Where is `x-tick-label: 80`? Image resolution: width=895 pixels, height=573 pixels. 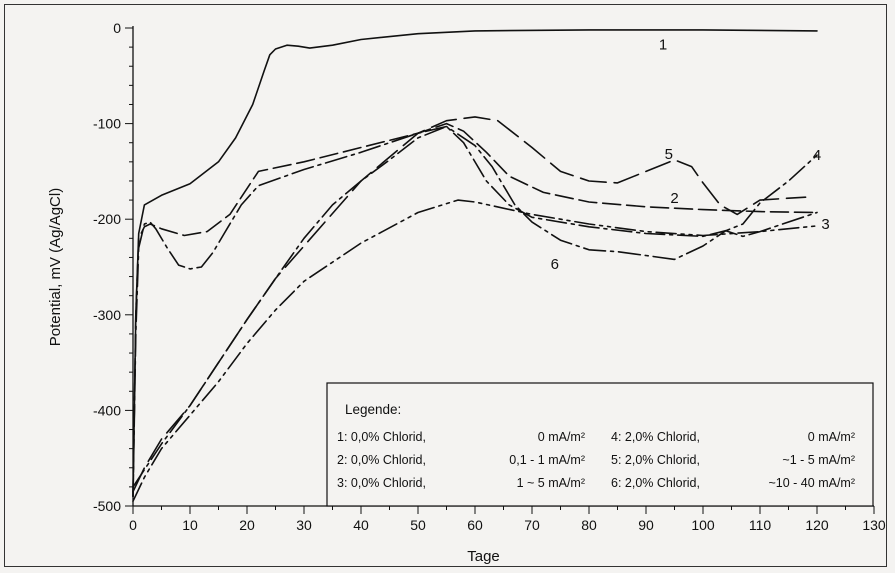 x-tick-label: 80 is located at coordinates (589, 525).